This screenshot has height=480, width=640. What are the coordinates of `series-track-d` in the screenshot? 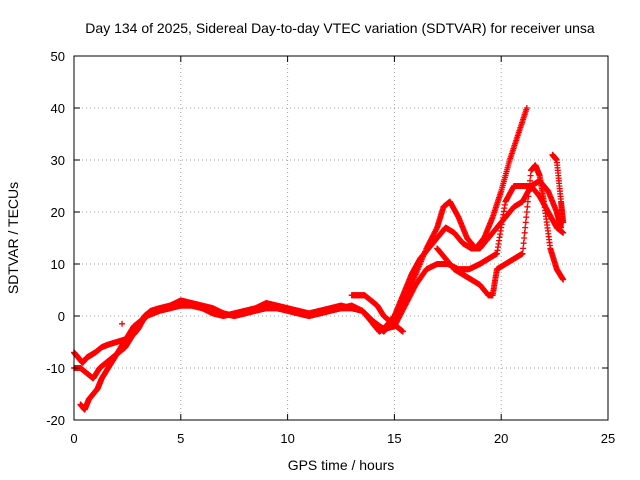 It's located at (500, 230).